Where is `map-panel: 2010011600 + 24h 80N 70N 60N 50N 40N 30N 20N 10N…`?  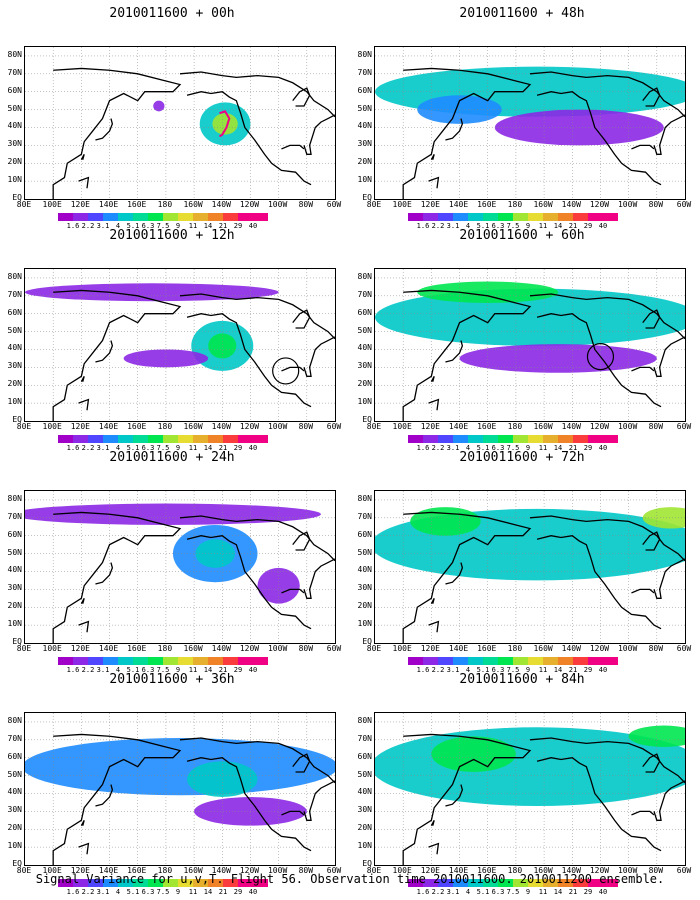
map-panel: 2010011600 + 24h 80N 70N 60N 50N 40N 30N 20N 10N… is located at coordinates (172, 562).